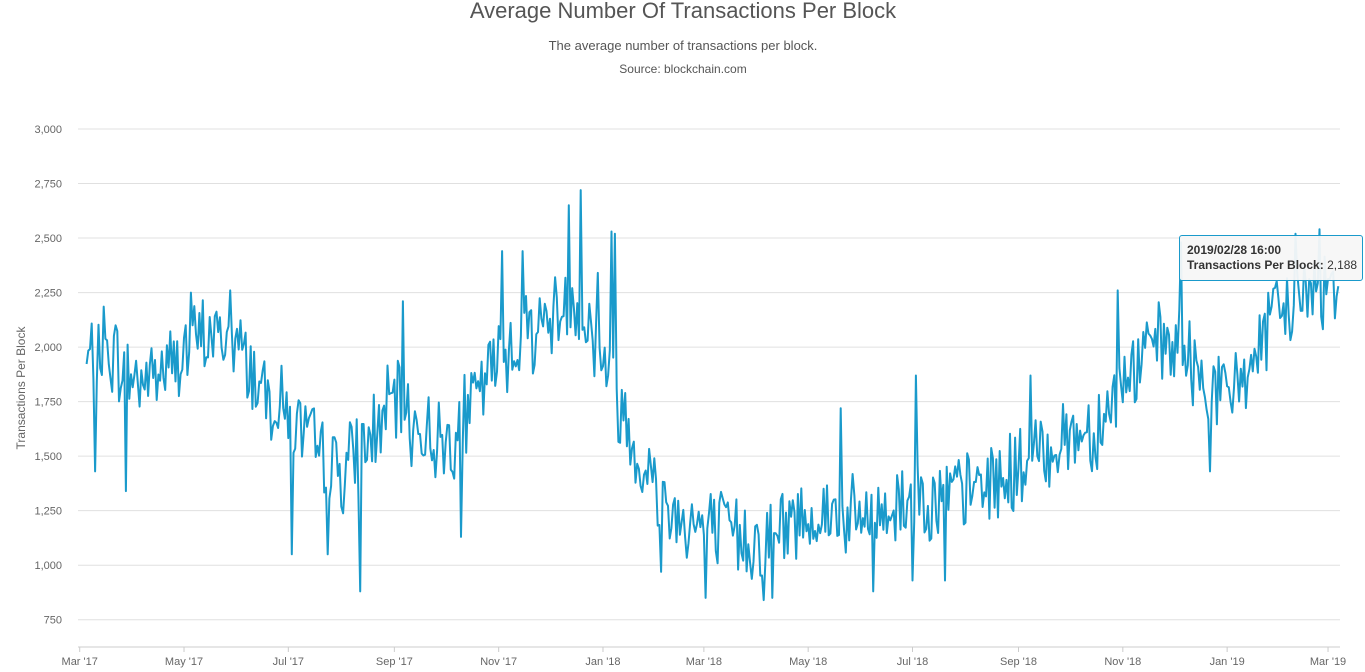 The image size is (1365, 672). What do you see at coordinates (683, 11) in the screenshot?
I see `chart-title: Average Number Of Transactions Per Block` at bounding box center [683, 11].